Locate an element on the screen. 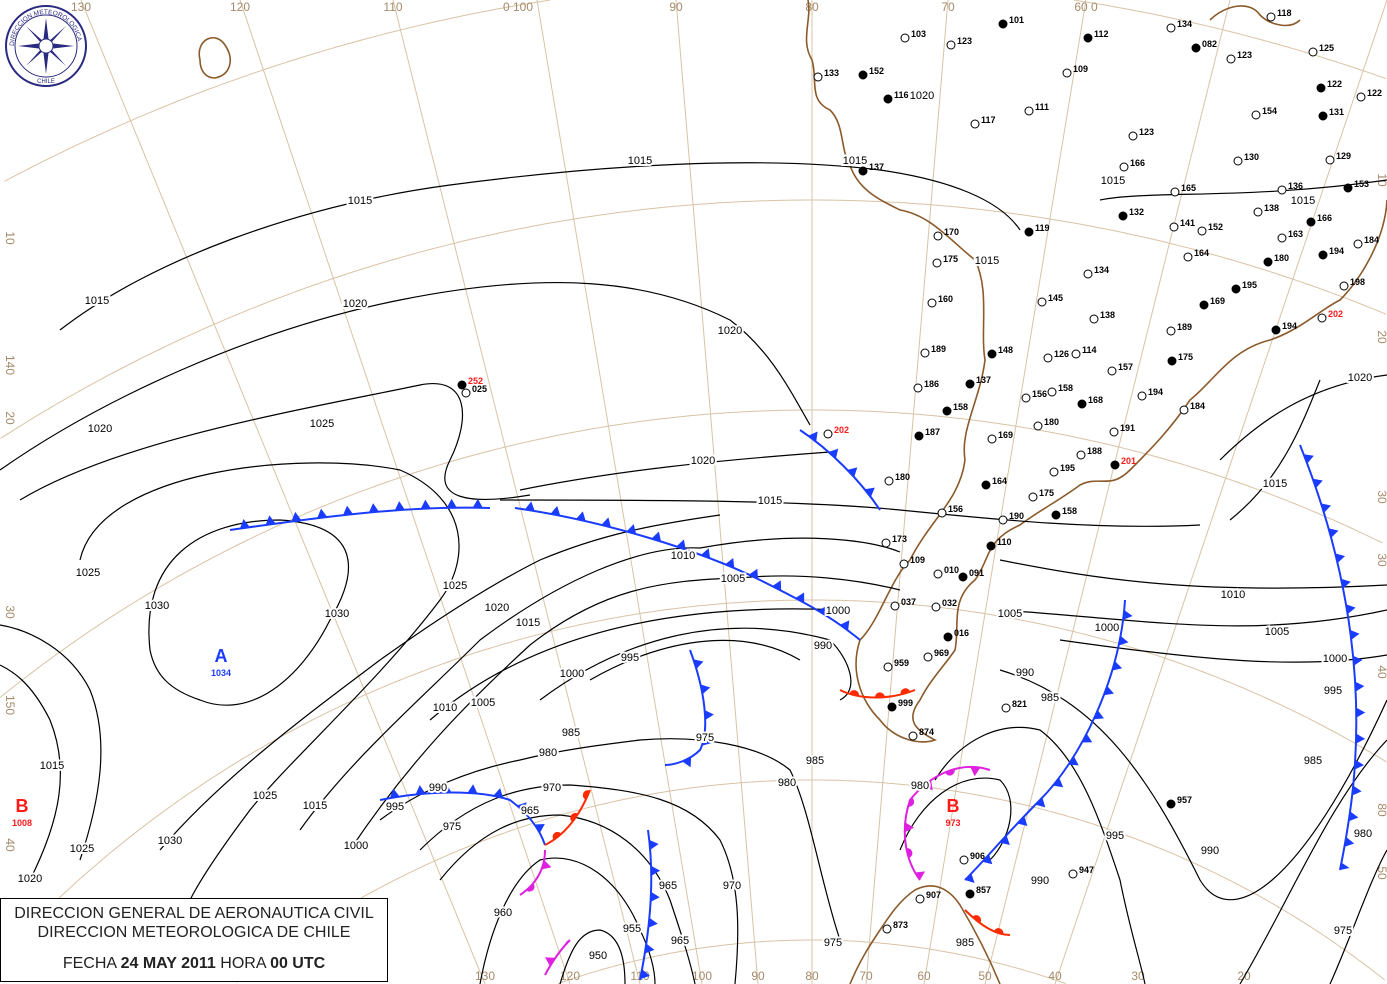  station-pressure: 158 is located at coordinates (960, 407).